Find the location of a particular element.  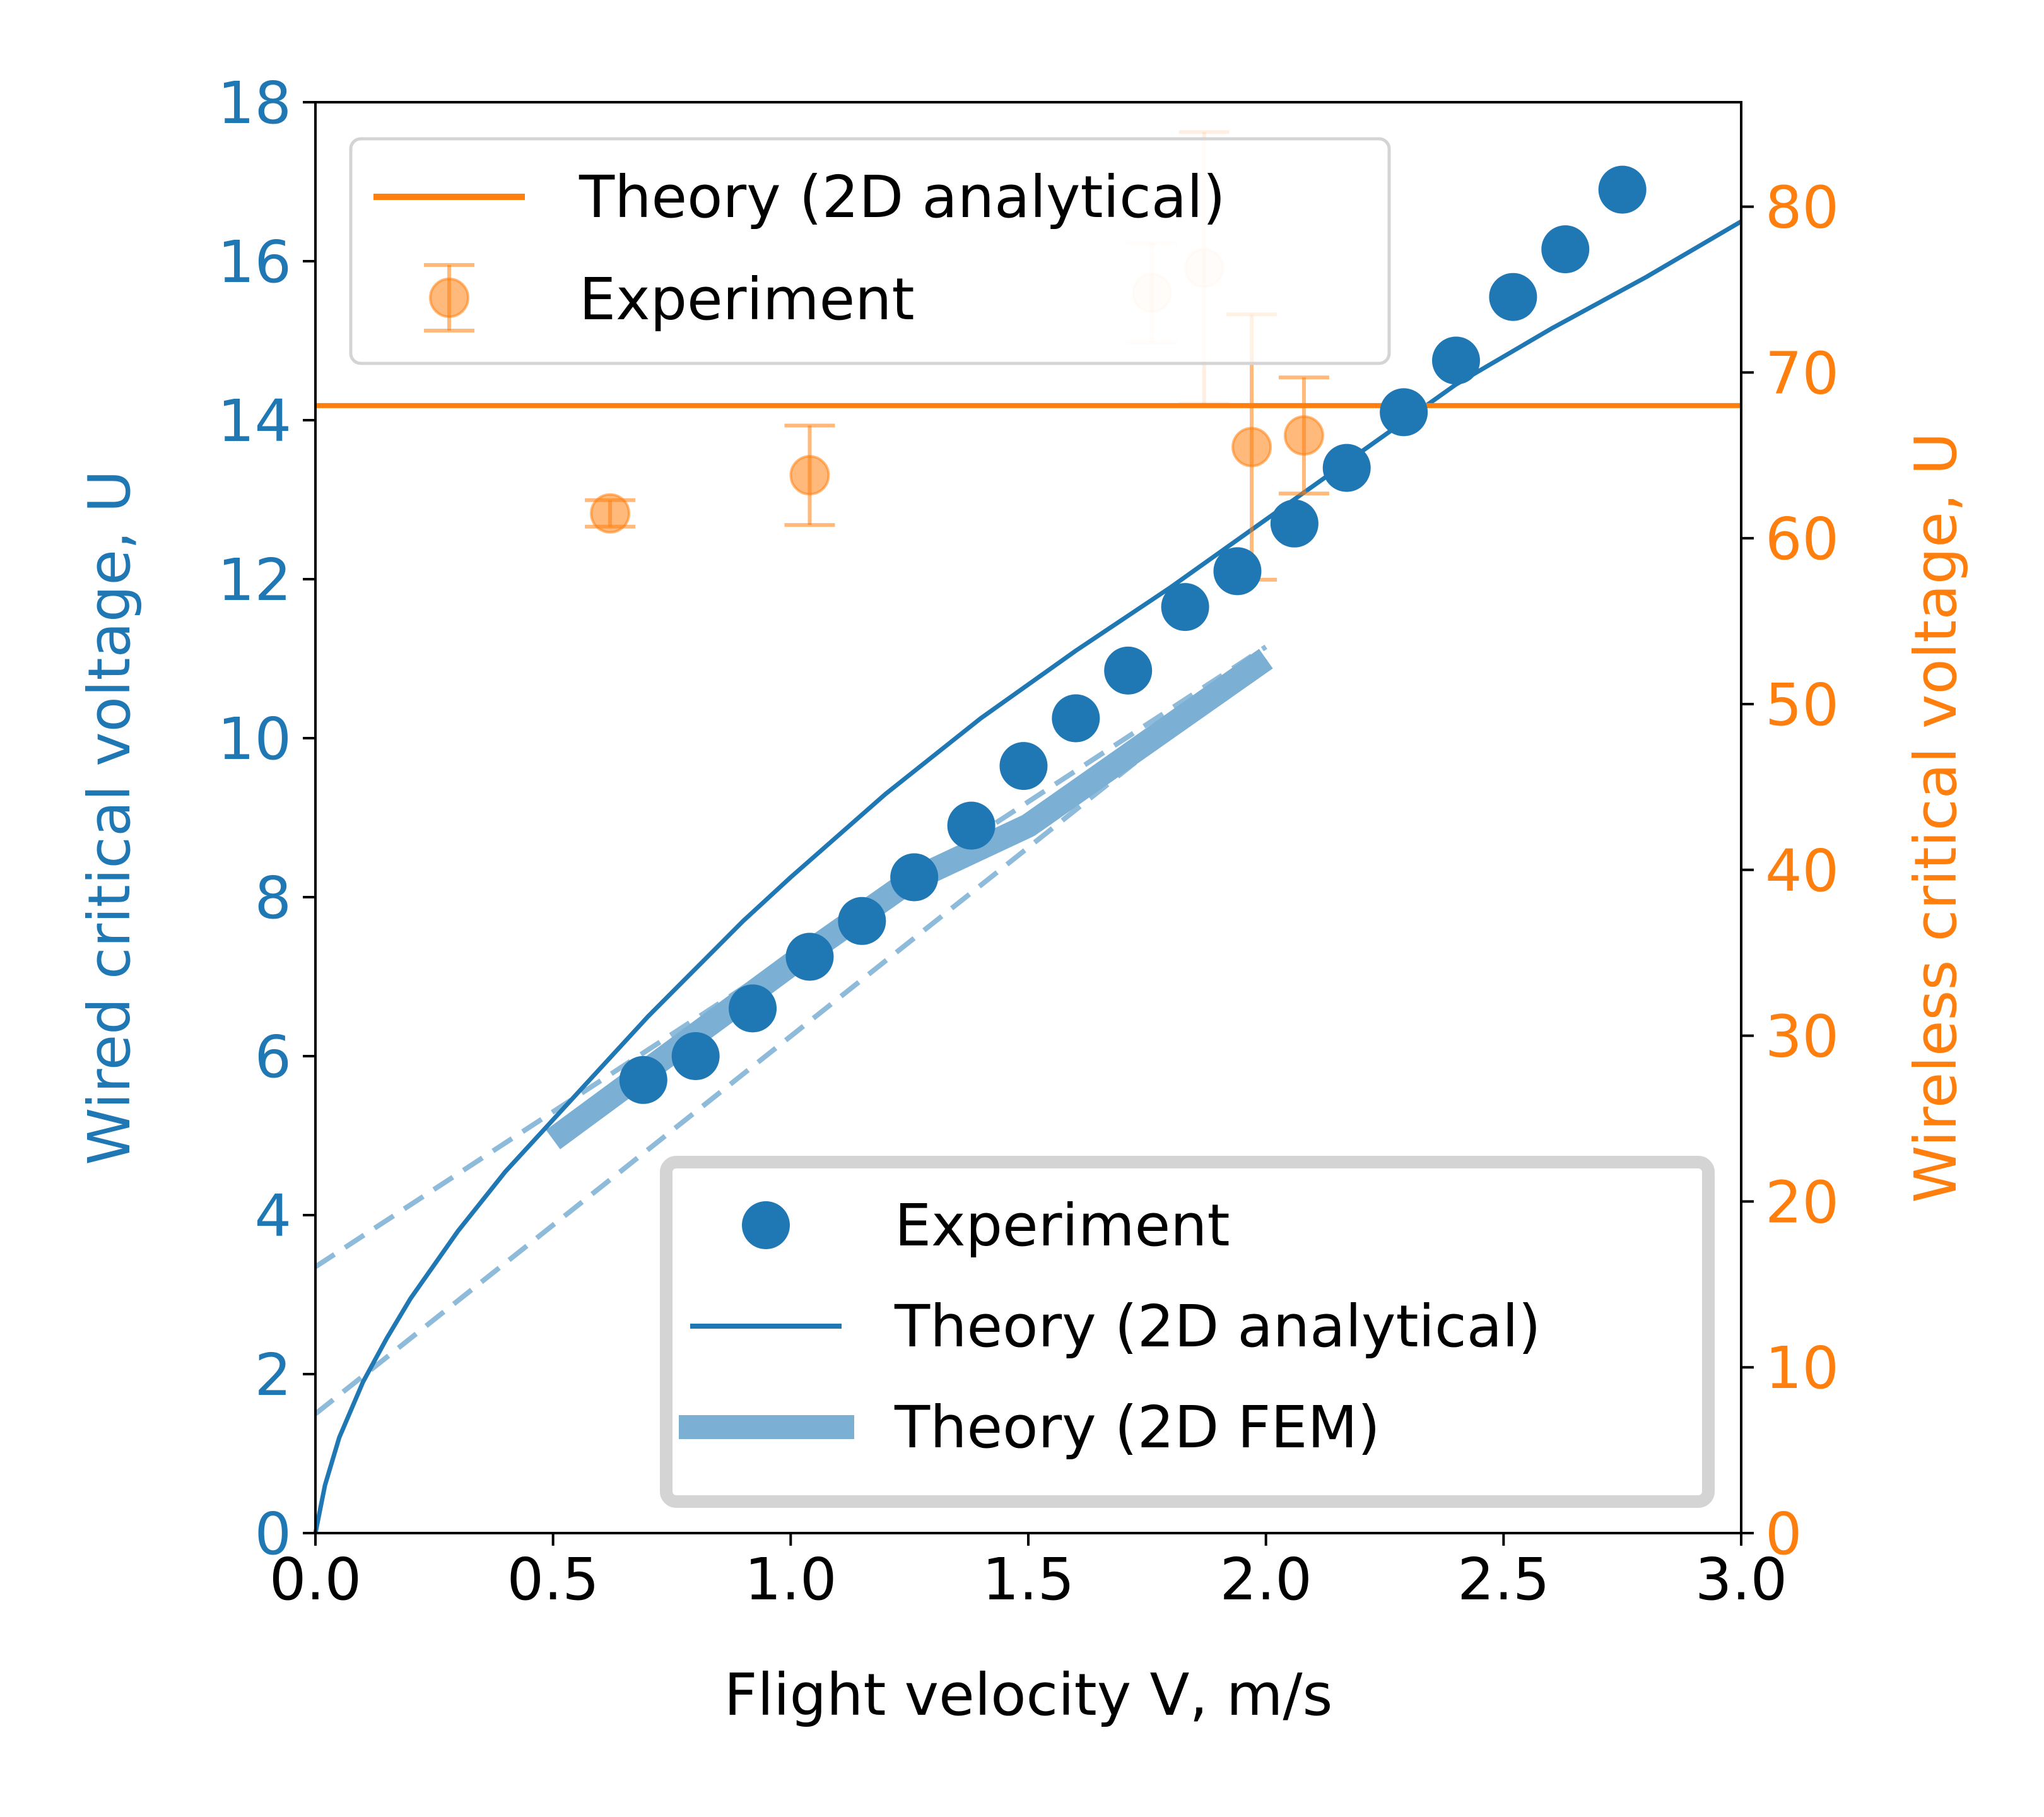

x-tick-label: 2.0 is located at coordinates (1266, 1579).